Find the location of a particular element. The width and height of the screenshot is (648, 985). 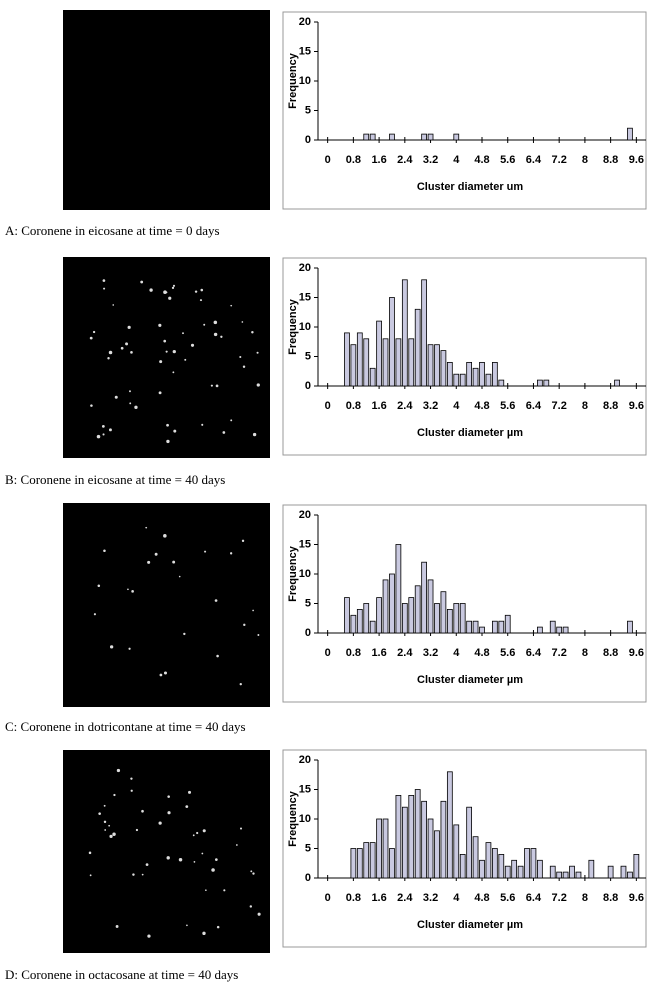

x-axis-label: Cluster diameter um is located at coordinates (470, 187).